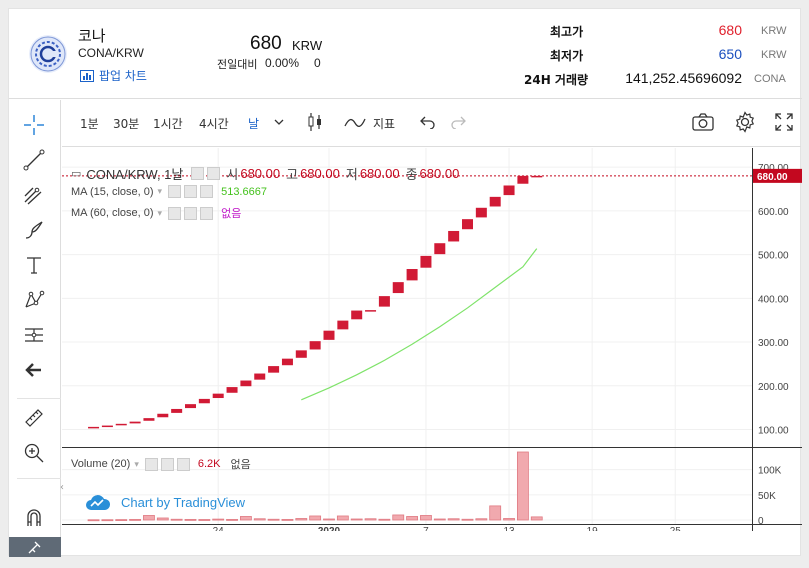 The height and width of the screenshot is (568, 809). I want to click on fib-tool-icon, so click(34, 195).